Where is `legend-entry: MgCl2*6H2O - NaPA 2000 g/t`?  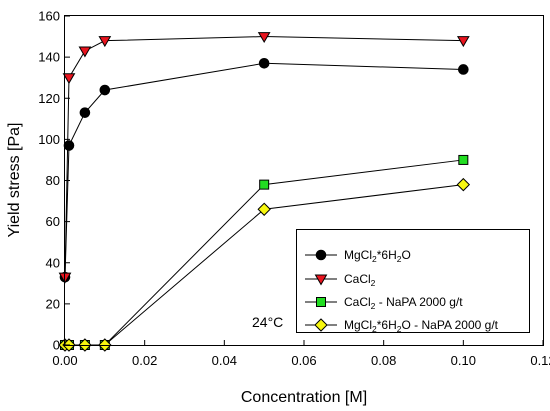 legend-entry: MgCl2*6H2O - NaPA 2000 g/t is located at coordinates (402, 326).